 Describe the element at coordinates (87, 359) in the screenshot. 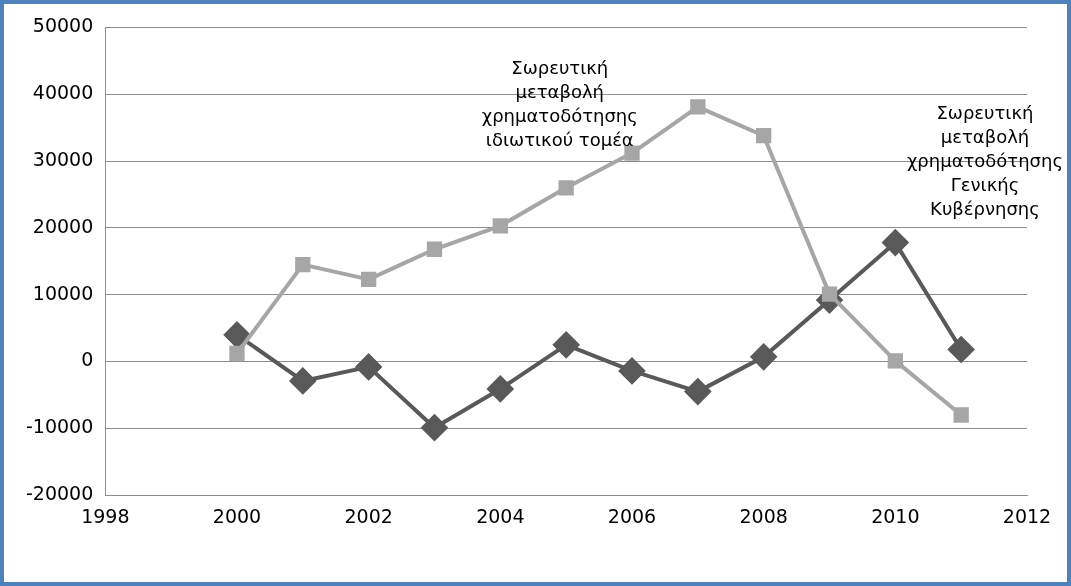

I see `y-tick-label: 0` at that location.